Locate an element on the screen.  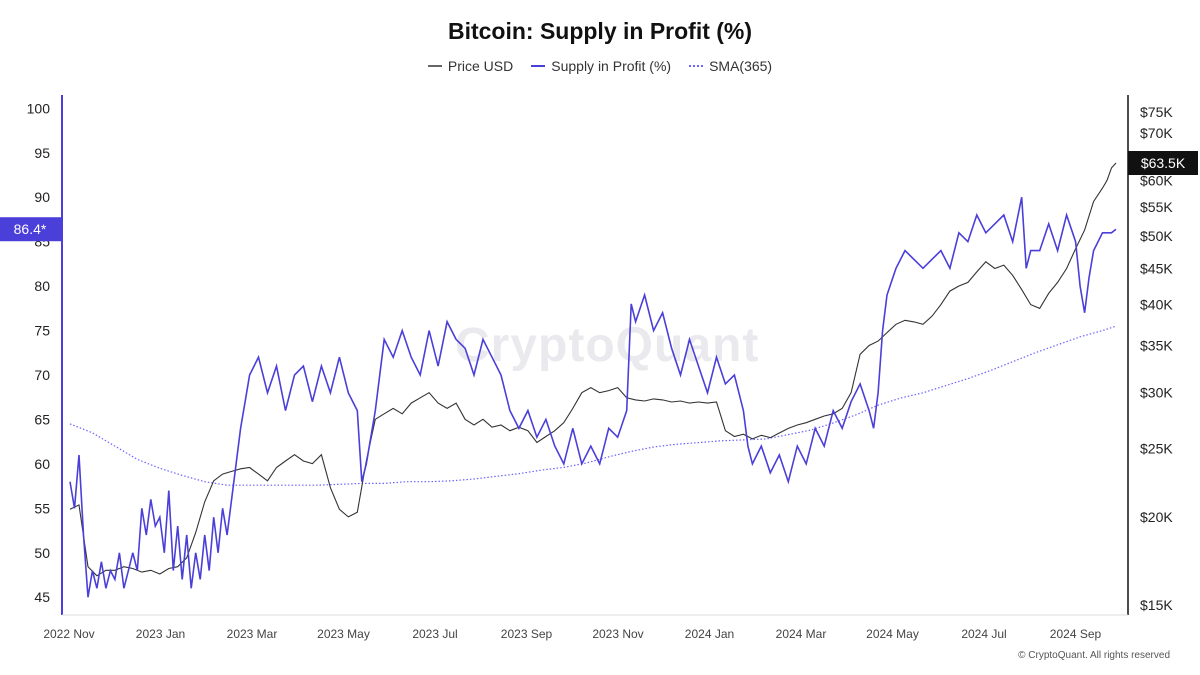
legend: Price USD Supply in Profit (%) SMA(365) is located at coordinates (600, 66).